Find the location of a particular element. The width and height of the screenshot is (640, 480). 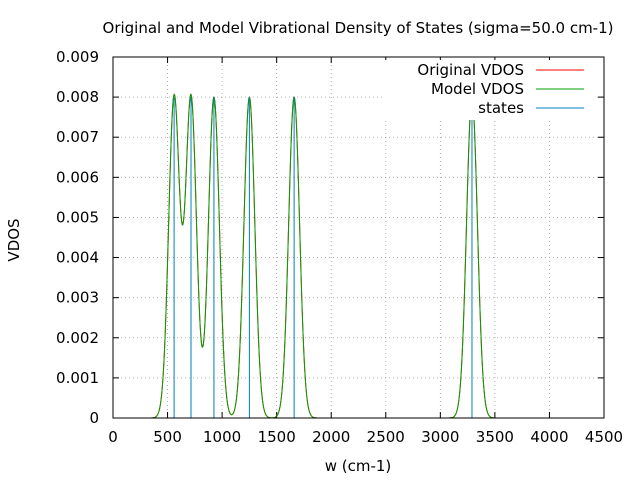

y-axis-label: VDOS is located at coordinates (14, 239).